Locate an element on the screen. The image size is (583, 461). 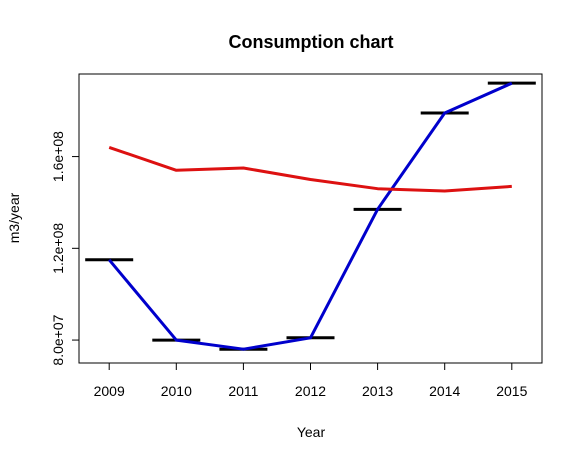
x-tick-label: 2011 is located at coordinates (243, 391).